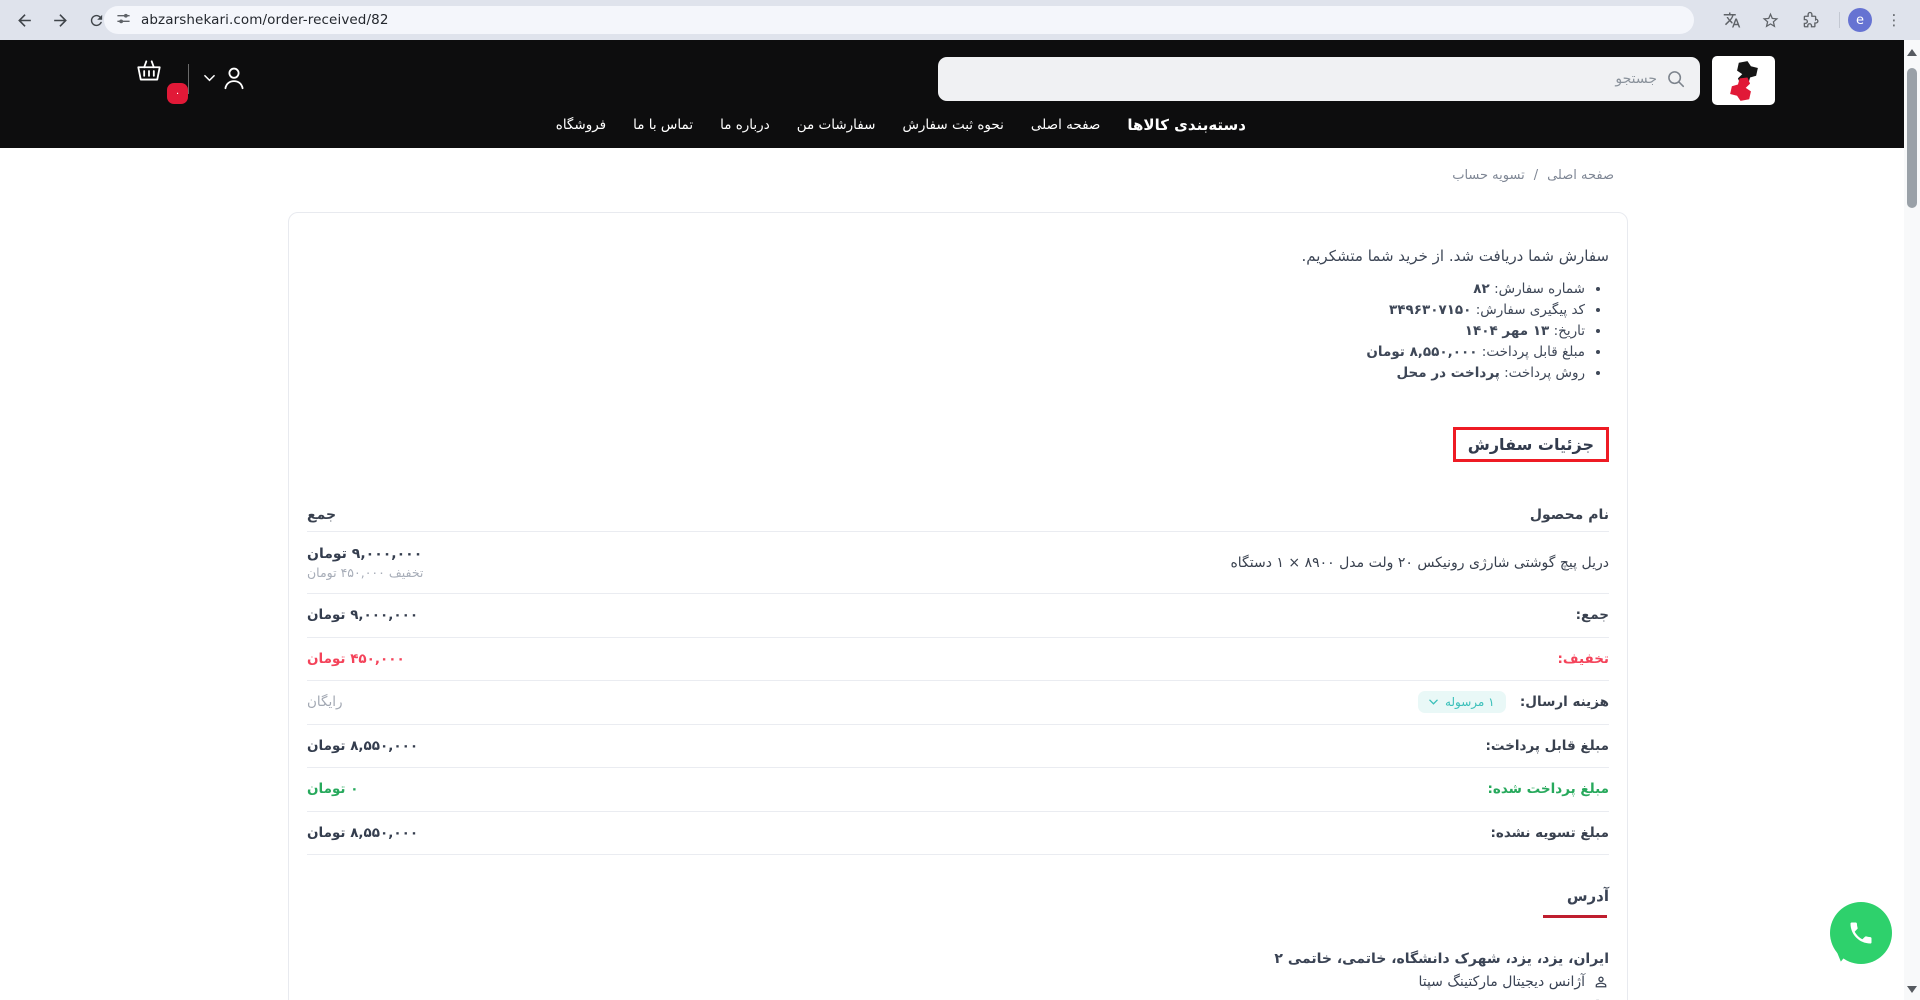 Image resolution: width=1920 pixels, height=1000 pixels. What do you see at coordinates (581, 125) in the screenshot?
I see `nav-item-shop: فروشگاه` at bounding box center [581, 125].